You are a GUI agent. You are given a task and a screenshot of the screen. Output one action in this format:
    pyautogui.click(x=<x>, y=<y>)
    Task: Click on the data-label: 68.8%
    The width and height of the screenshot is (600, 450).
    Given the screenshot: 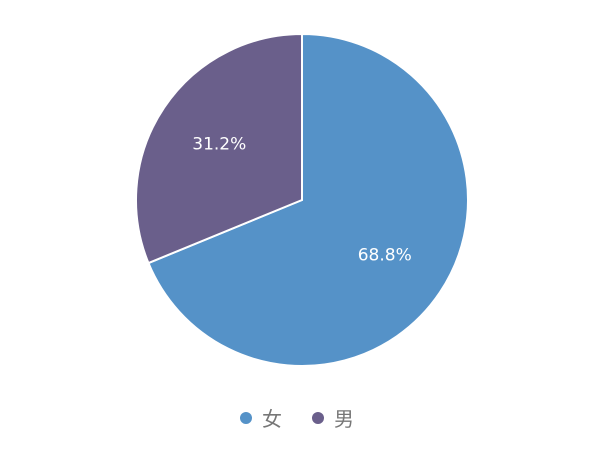 What is the action you would take?
    pyautogui.click(x=385, y=255)
    